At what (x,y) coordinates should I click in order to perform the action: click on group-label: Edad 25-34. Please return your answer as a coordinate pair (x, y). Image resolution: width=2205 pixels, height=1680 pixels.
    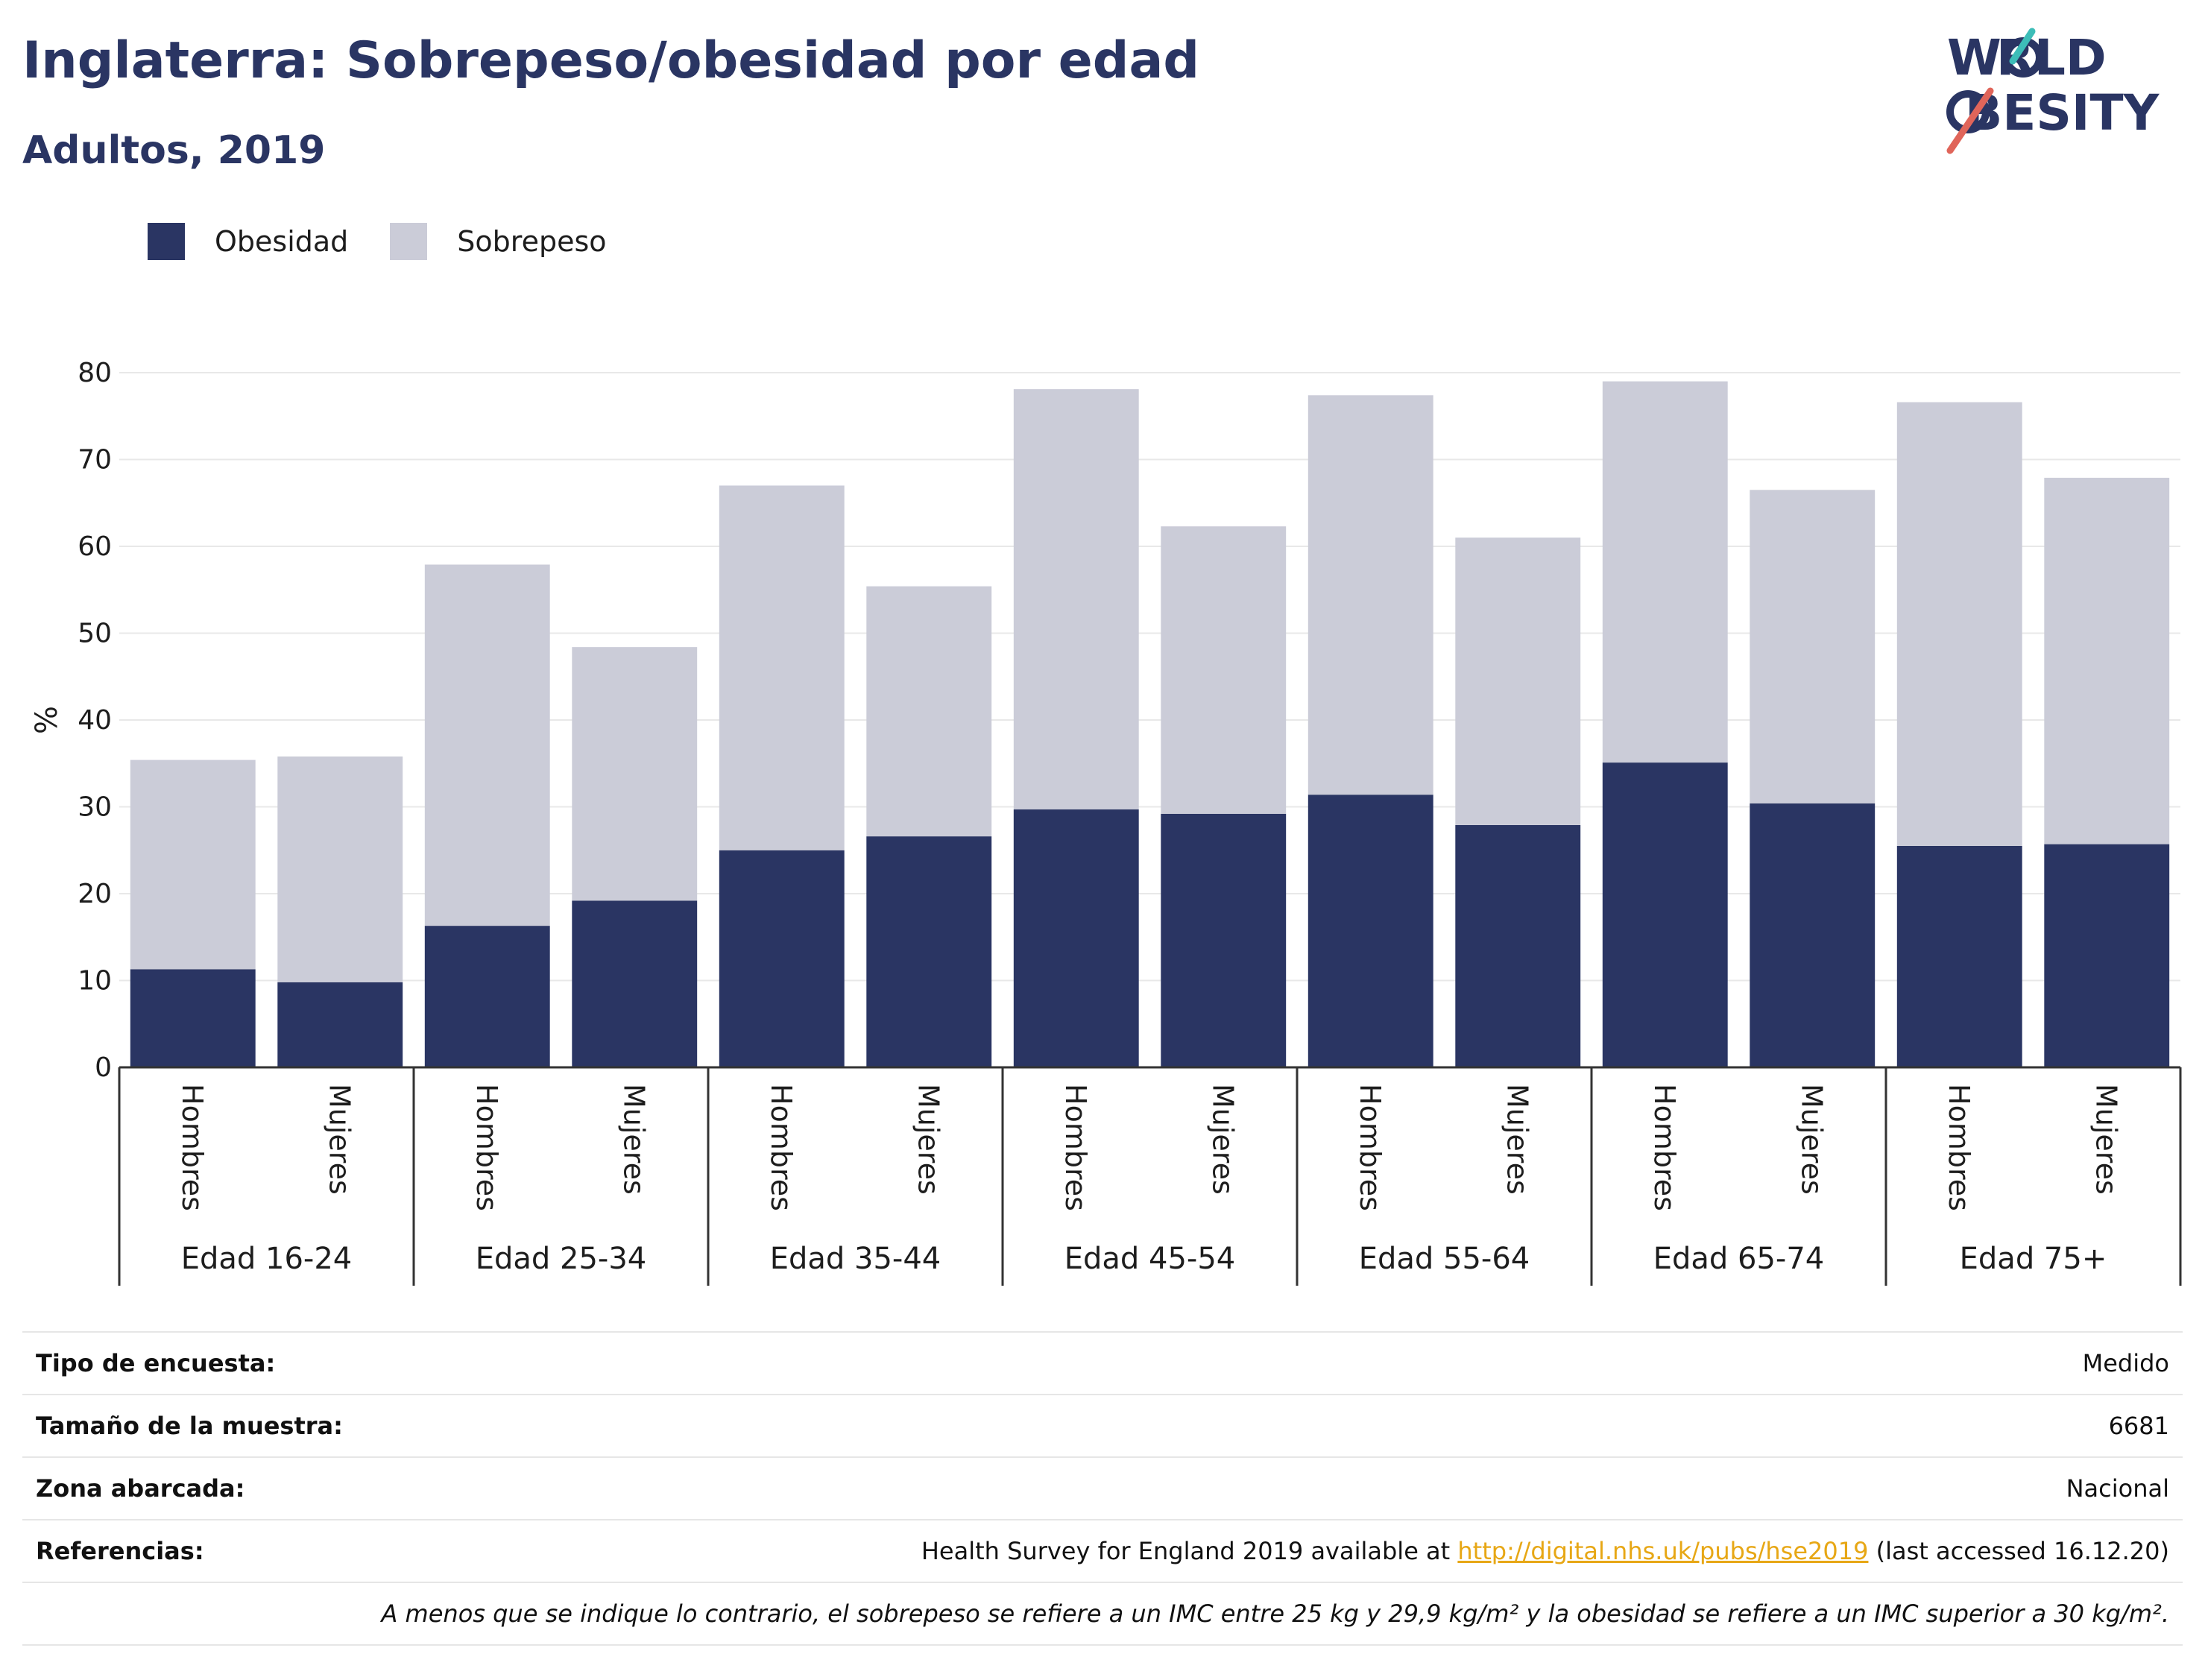
    Looking at the image, I should click on (561, 1259).